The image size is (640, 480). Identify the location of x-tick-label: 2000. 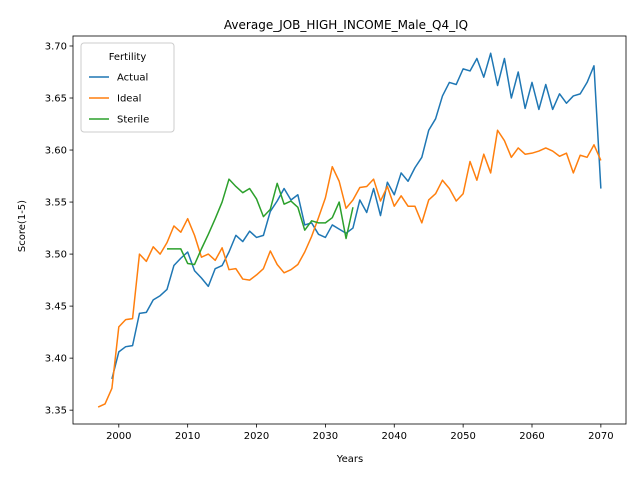
(118, 436).